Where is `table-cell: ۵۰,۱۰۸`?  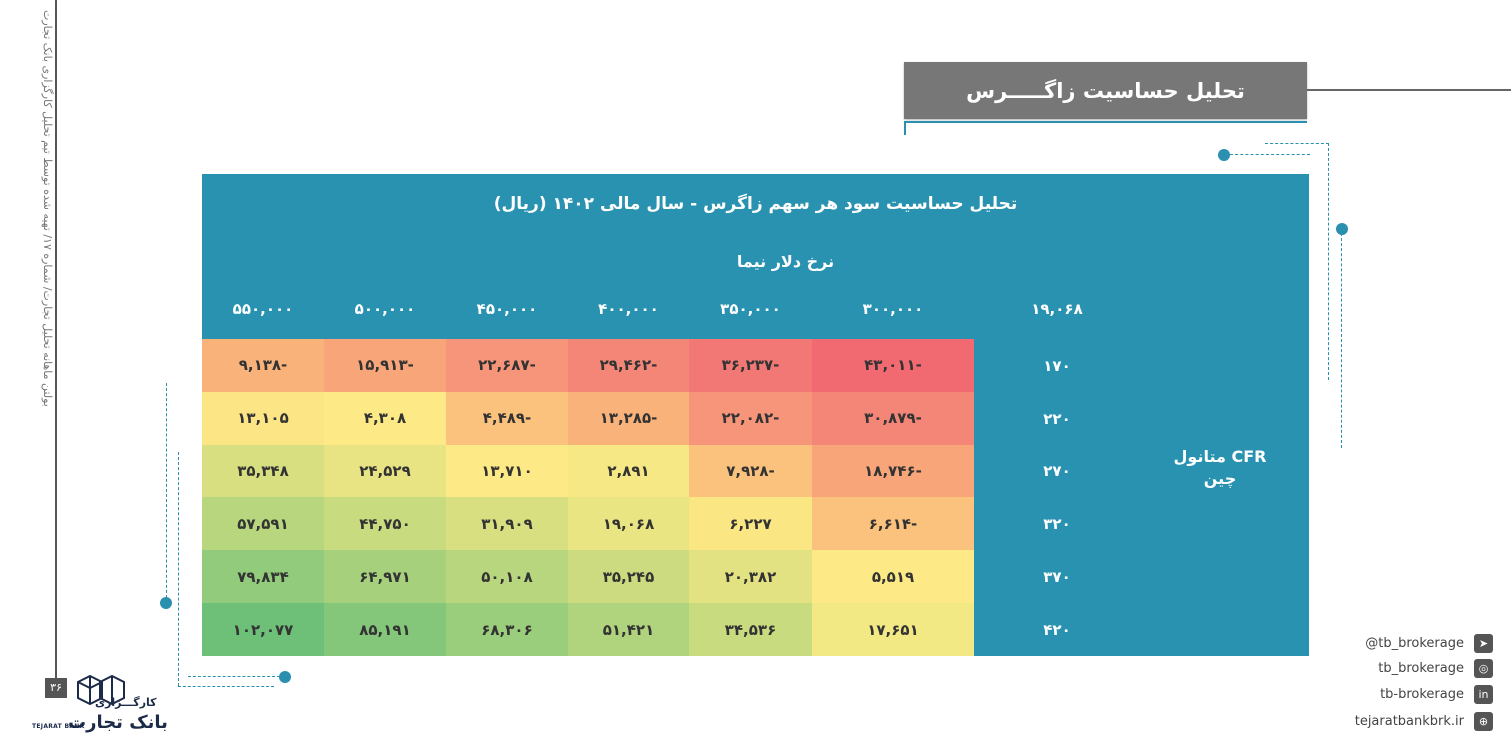
table-cell: ۵۰,۱۰۸ is located at coordinates (507, 577).